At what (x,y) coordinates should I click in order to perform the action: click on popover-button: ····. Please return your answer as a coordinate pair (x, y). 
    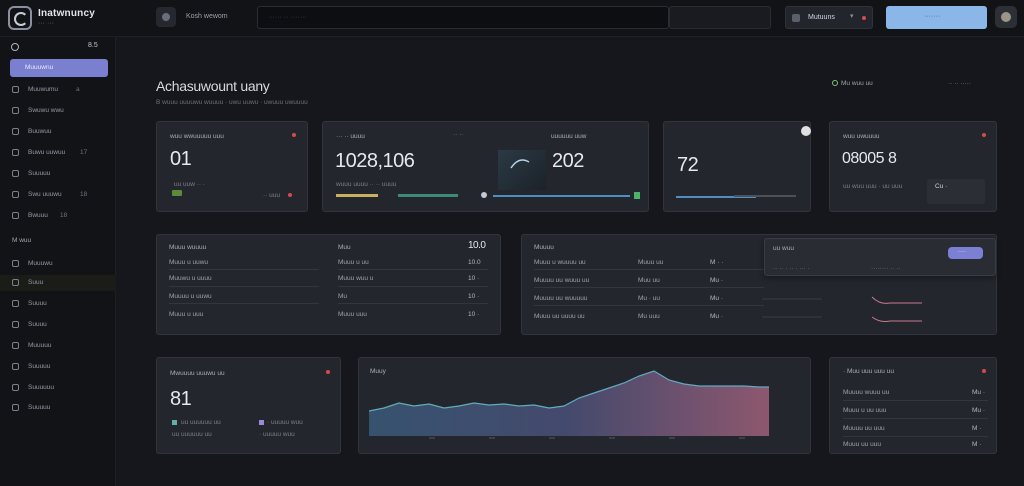
    Looking at the image, I should click on (965, 253).